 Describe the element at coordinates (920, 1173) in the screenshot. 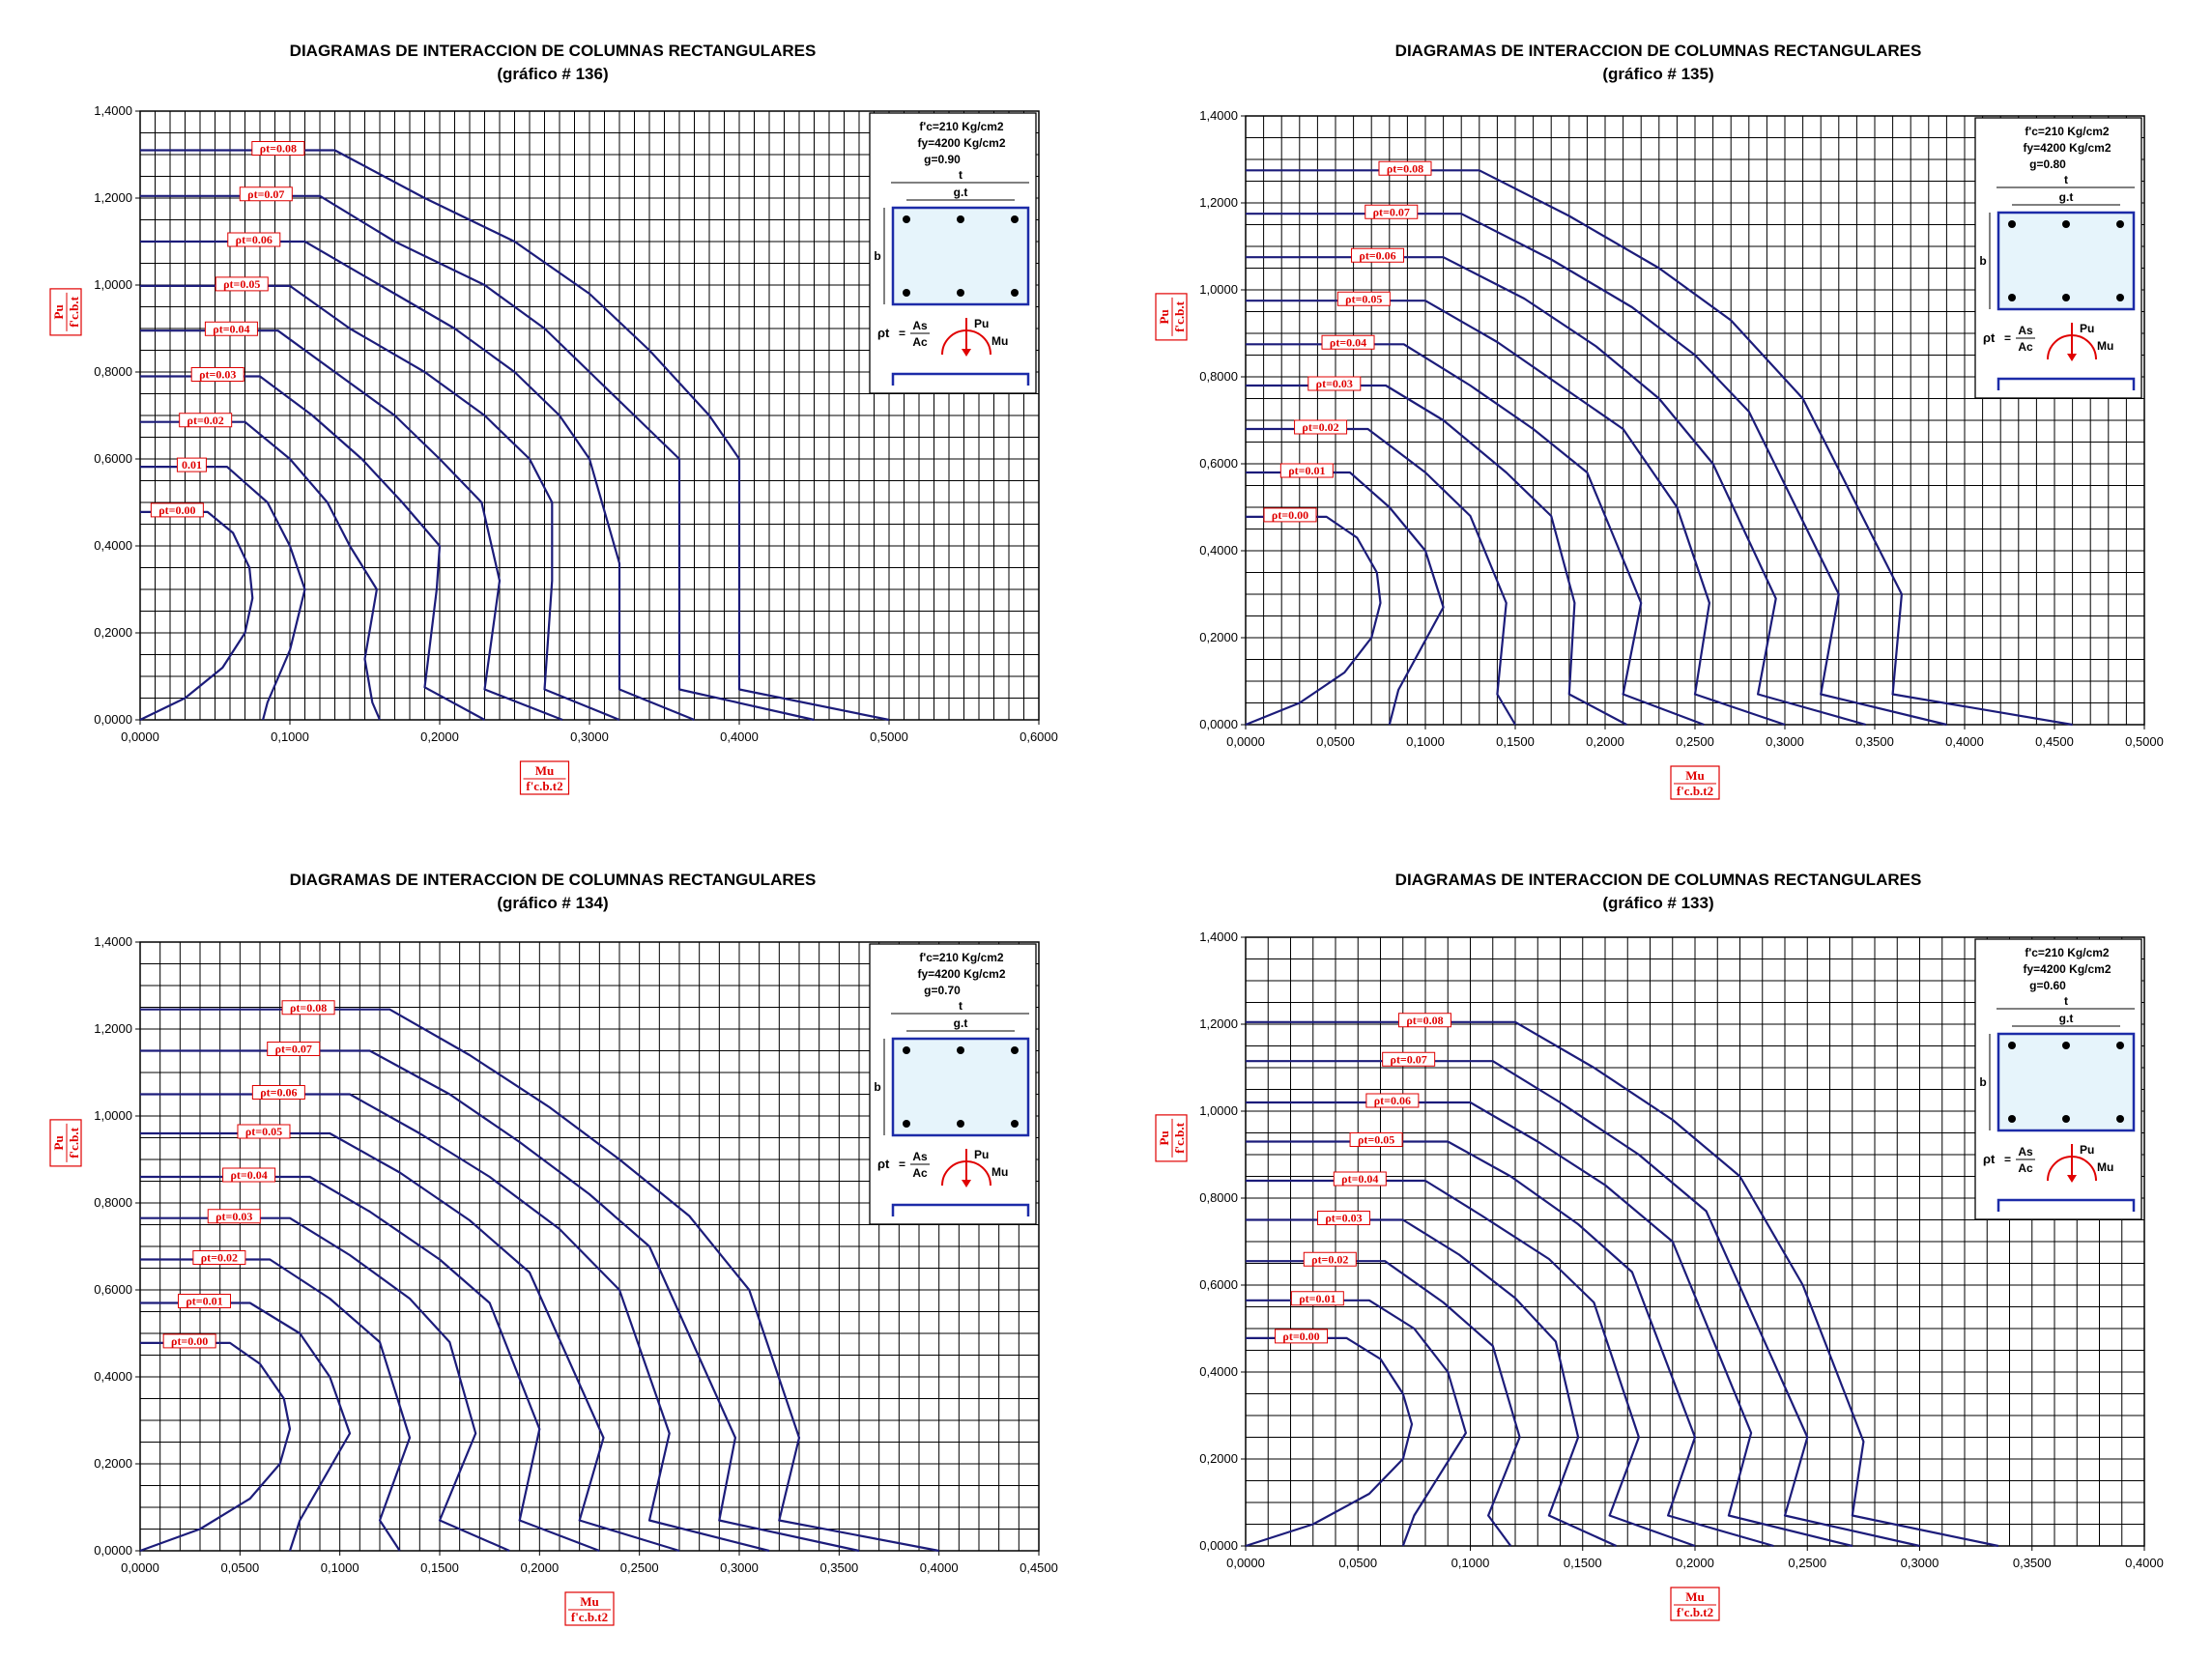

I see `rho-den: Ac` at that location.